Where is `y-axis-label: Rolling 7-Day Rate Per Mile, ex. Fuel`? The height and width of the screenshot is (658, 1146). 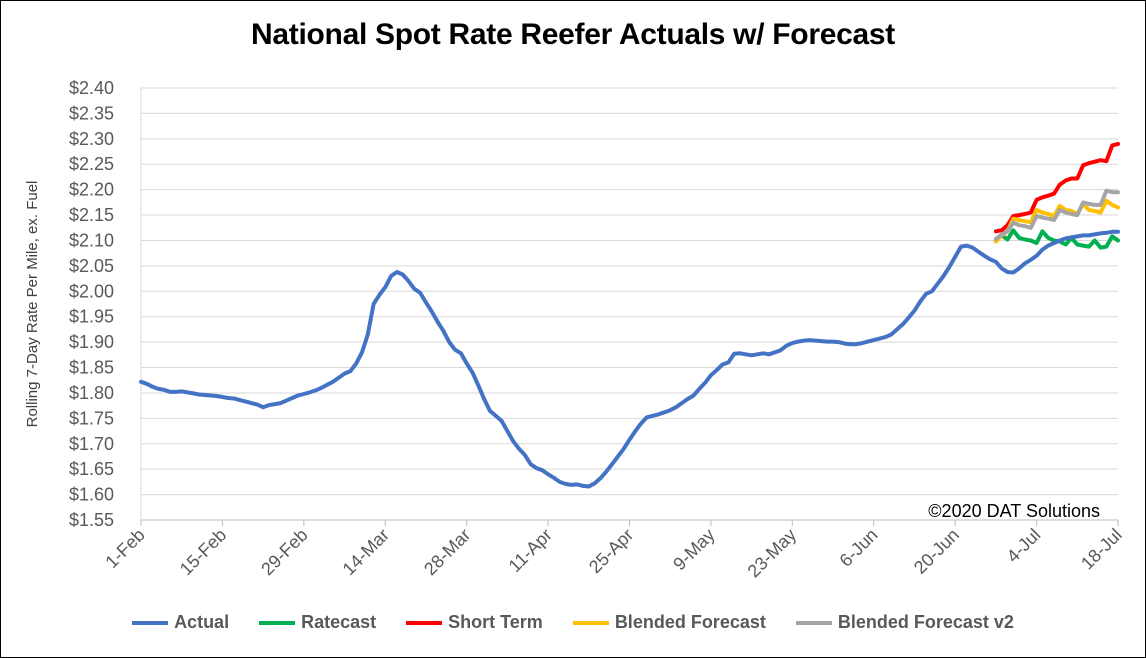
y-axis-label: Rolling 7-Day Rate Per Mile, ex. Fuel is located at coordinates (32, 304).